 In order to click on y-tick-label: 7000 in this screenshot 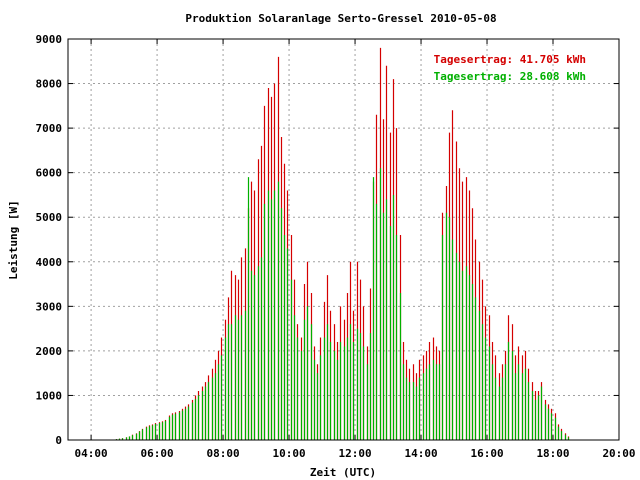, I will do `click(49, 128)`.